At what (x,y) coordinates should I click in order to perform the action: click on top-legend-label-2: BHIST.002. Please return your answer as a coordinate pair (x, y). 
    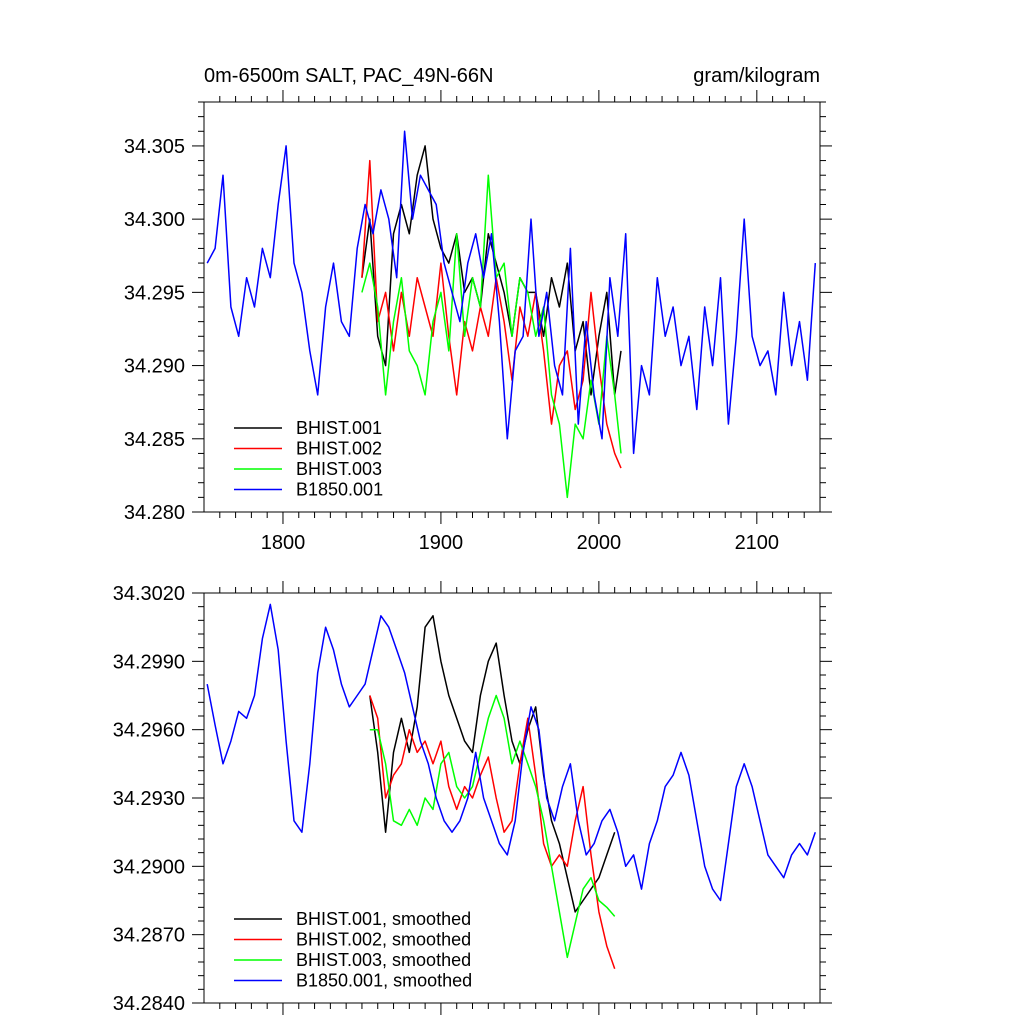
    Looking at the image, I should click on (339, 449).